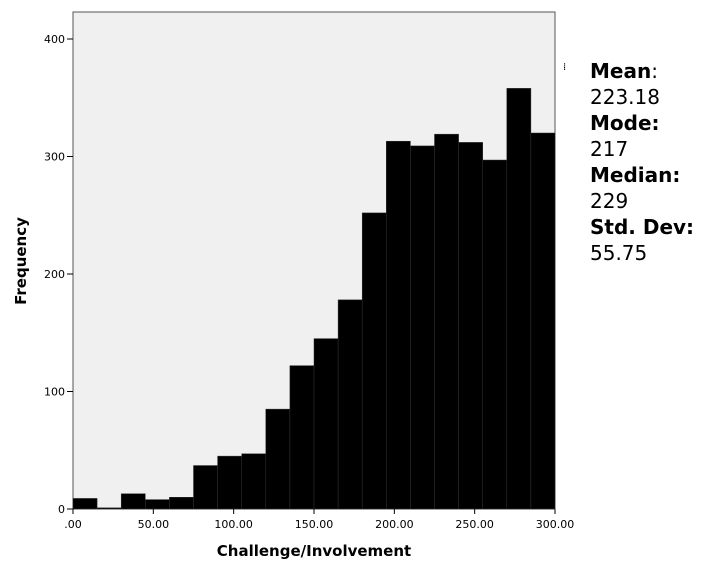  What do you see at coordinates (21, 261) in the screenshot?
I see `y-axis-title: Frequency` at bounding box center [21, 261].